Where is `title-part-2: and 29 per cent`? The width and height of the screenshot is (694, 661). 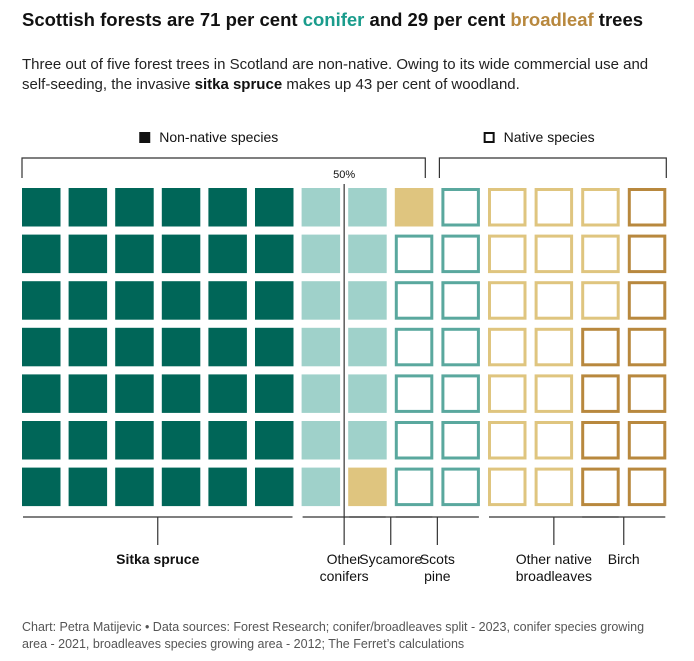 title-part-2: and 29 per cent is located at coordinates (437, 19).